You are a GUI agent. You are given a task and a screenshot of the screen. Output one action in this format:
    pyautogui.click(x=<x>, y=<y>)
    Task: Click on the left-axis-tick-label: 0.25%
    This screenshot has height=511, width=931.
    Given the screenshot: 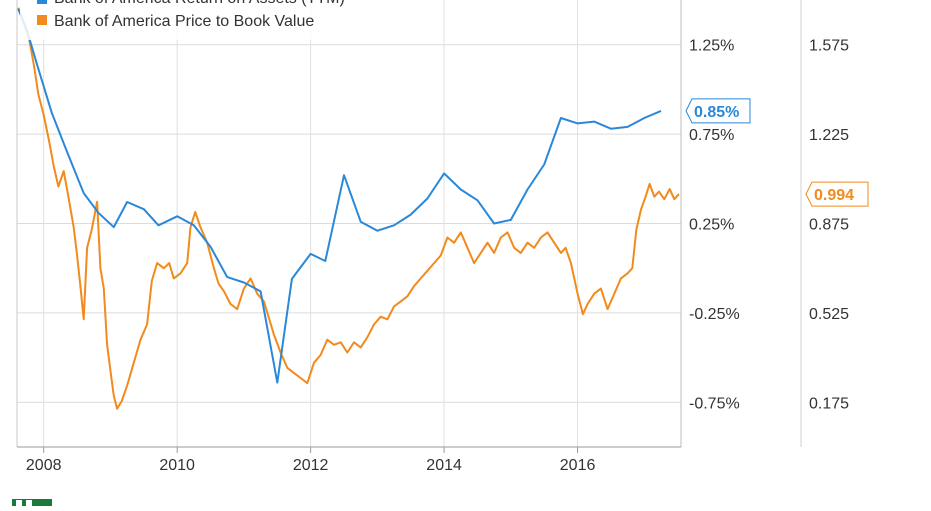 What is the action you would take?
    pyautogui.click(x=711, y=225)
    